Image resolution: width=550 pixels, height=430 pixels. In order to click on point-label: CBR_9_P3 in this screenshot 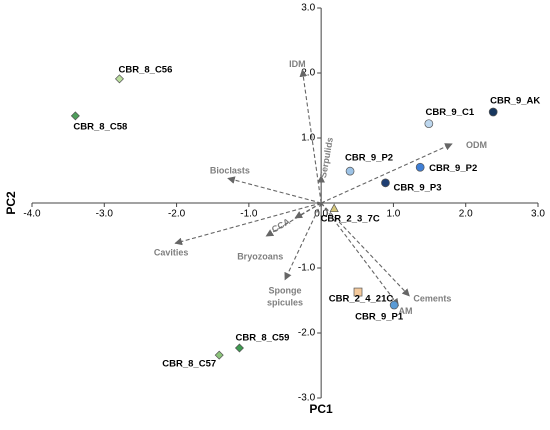, I will do `click(417, 187)`.